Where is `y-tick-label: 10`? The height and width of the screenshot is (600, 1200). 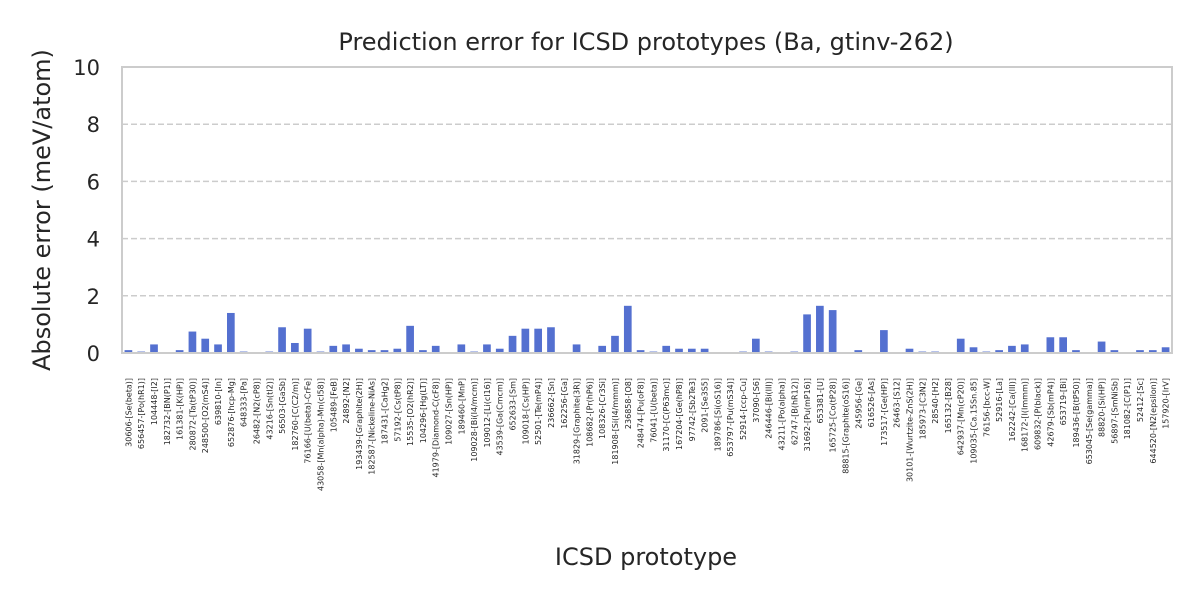
y-tick-label: 10 is located at coordinates (86, 68).